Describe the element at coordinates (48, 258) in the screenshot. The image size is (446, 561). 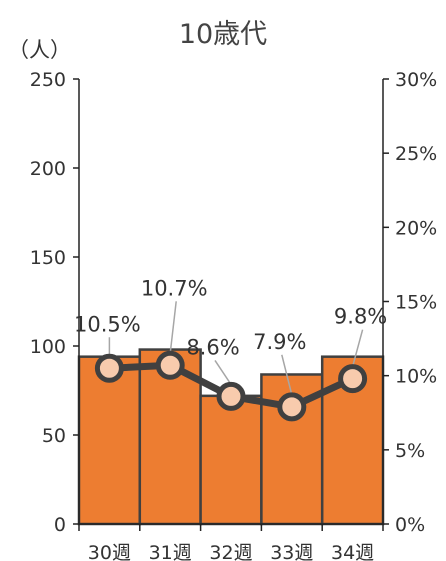
I see `left-tick-label: 150` at that location.